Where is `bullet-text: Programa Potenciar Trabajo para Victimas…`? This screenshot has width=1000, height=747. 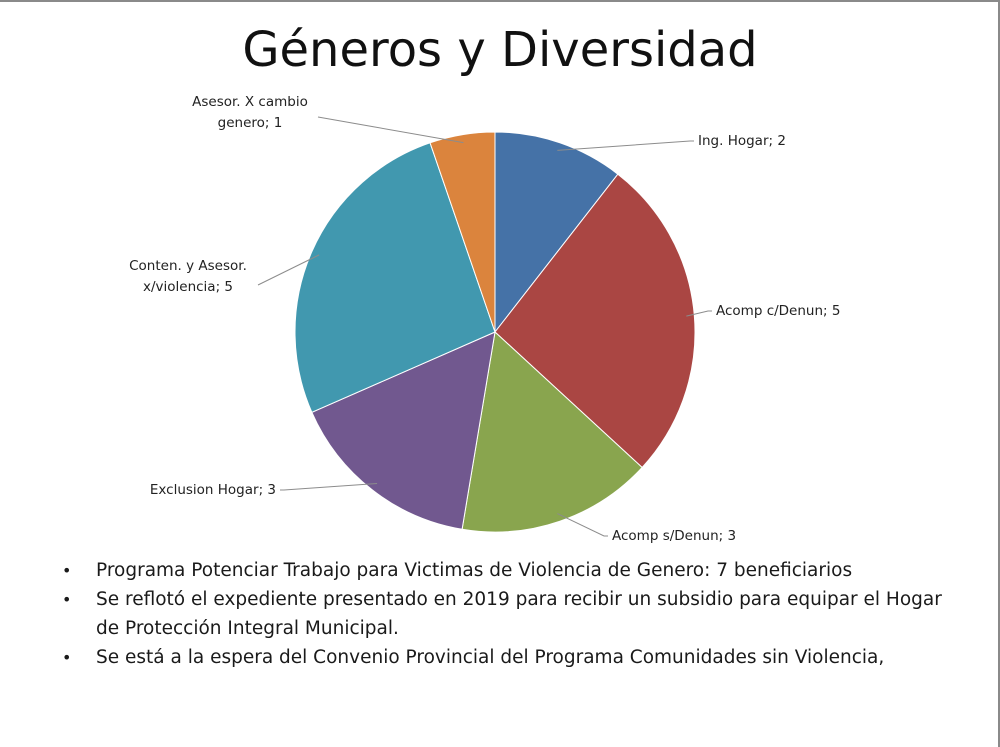
bullet-text: Programa Potenciar Trabajo para Victimas… is located at coordinates (474, 570).